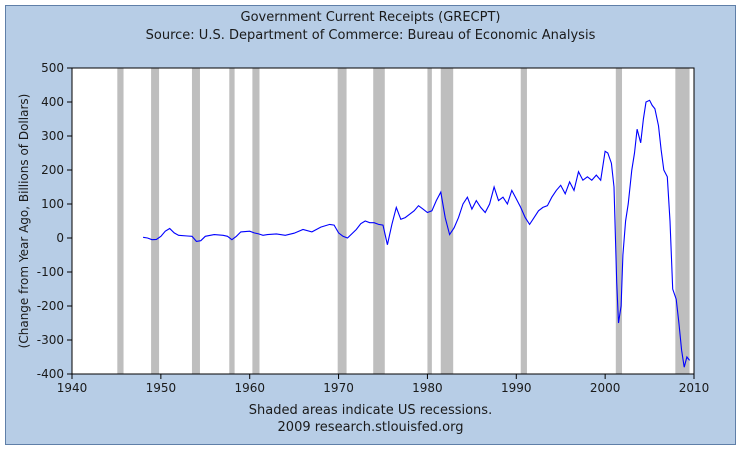 The image size is (741, 450). What do you see at coordinates (605, 388) in the screenshot?
I see `x-tick-label-6: 2000` at bounding box center [605, 388].